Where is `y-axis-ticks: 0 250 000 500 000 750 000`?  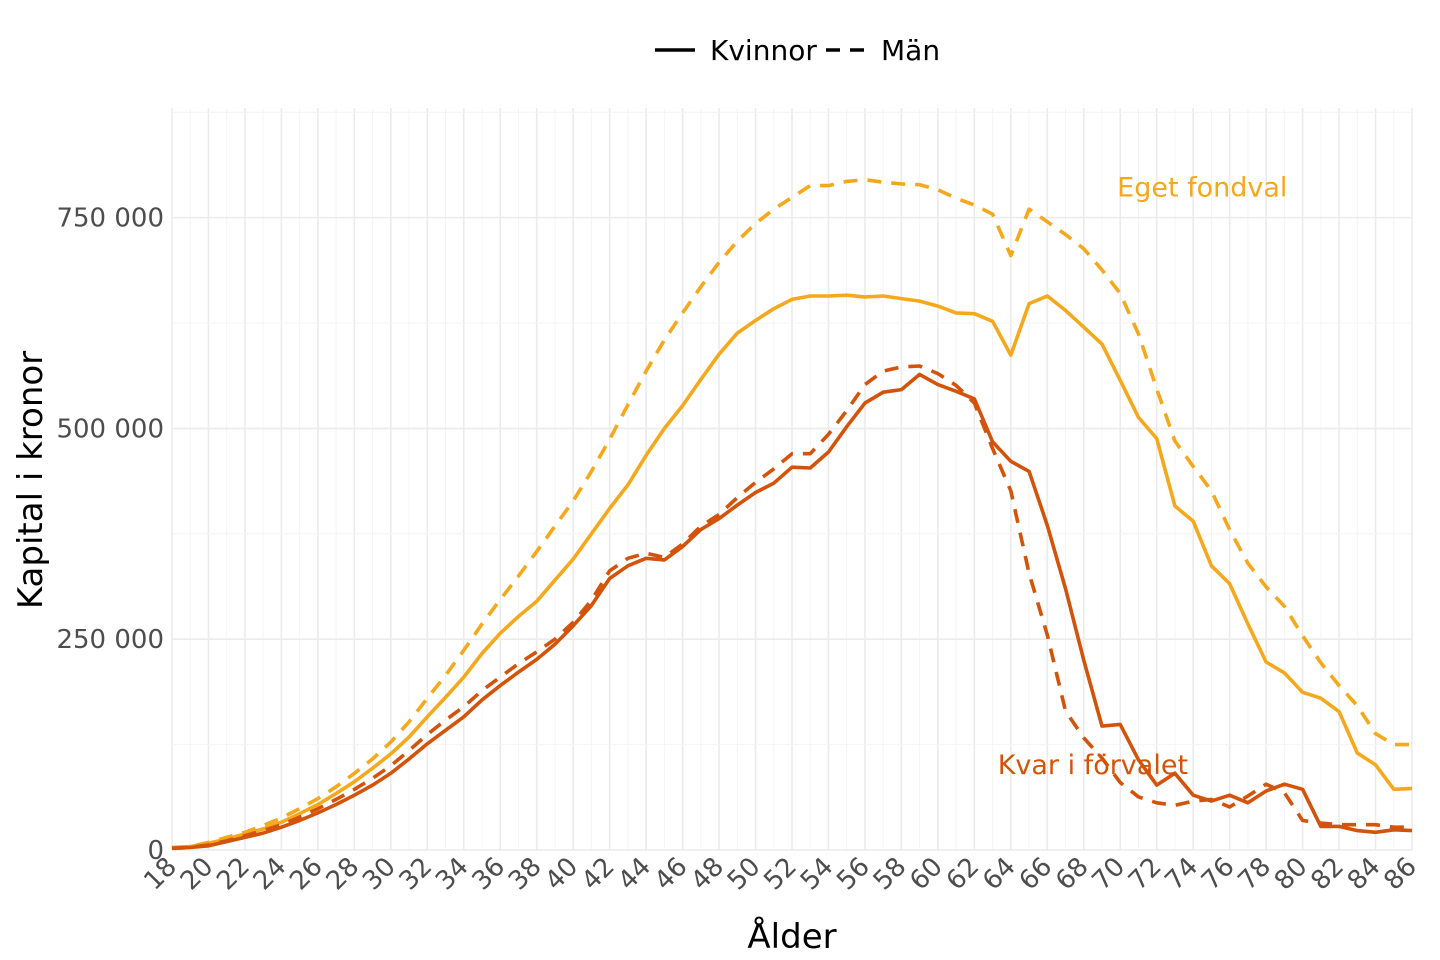
y-axis-ticks: 0 250 000 500 000 750 000 is located at coordinates (110, 535).